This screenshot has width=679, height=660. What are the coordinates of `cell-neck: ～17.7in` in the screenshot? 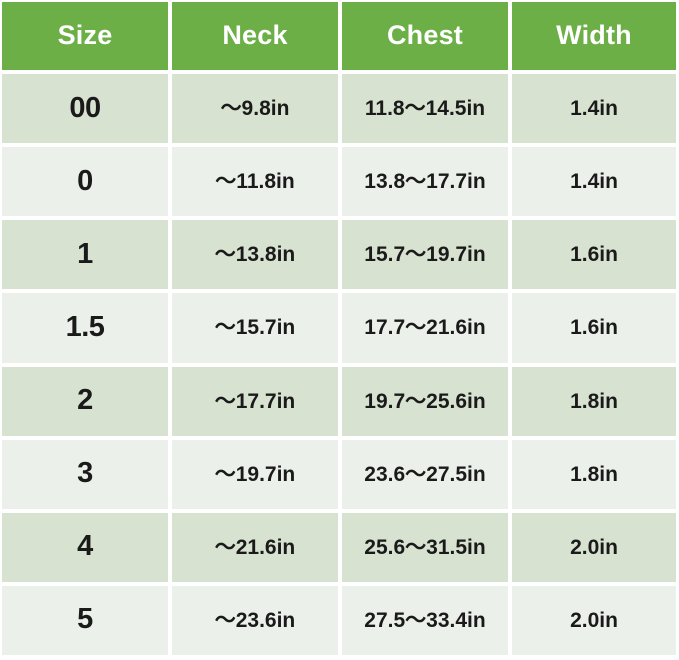 It's located at (255, 401).